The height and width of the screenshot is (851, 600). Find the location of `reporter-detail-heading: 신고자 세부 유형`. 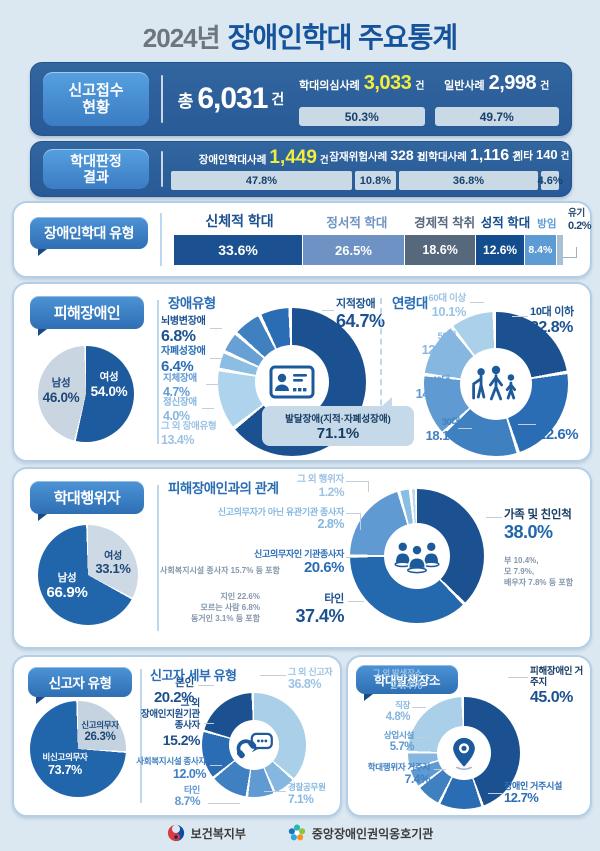

reporter-detail-heading: 신고자 세부 유형 is located at coordinates (193, 675).